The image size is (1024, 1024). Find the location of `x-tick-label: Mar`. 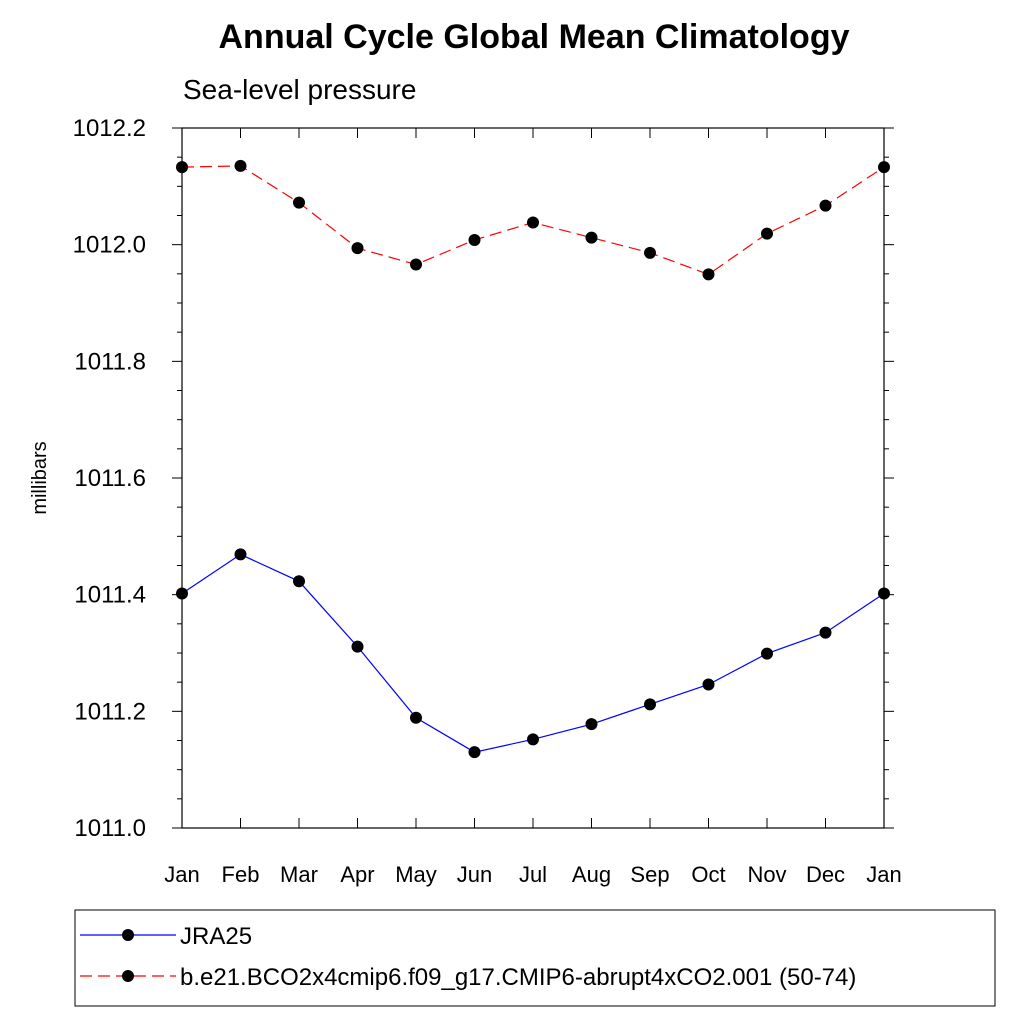

x-tick-label: Mar is located at coordinates (299, 874).